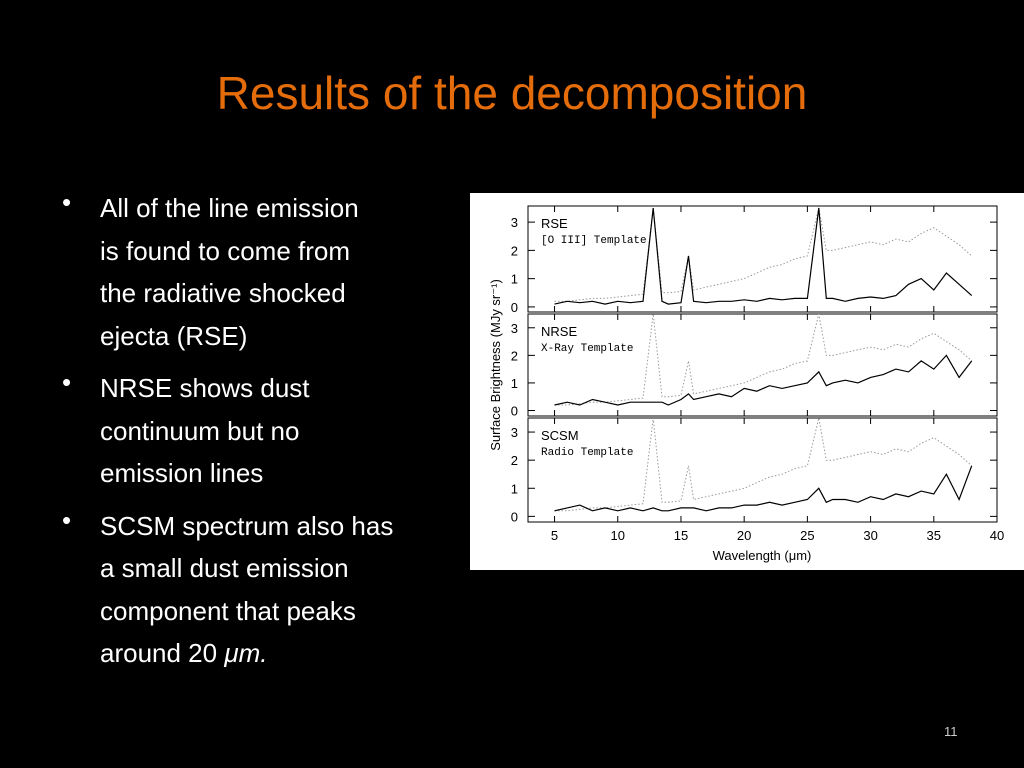 The image size is (1024, 768). What do you see at coordinates (554, 223) in the screenshot?
I see `panel-title: RSE` at bounding box center [554, 223].